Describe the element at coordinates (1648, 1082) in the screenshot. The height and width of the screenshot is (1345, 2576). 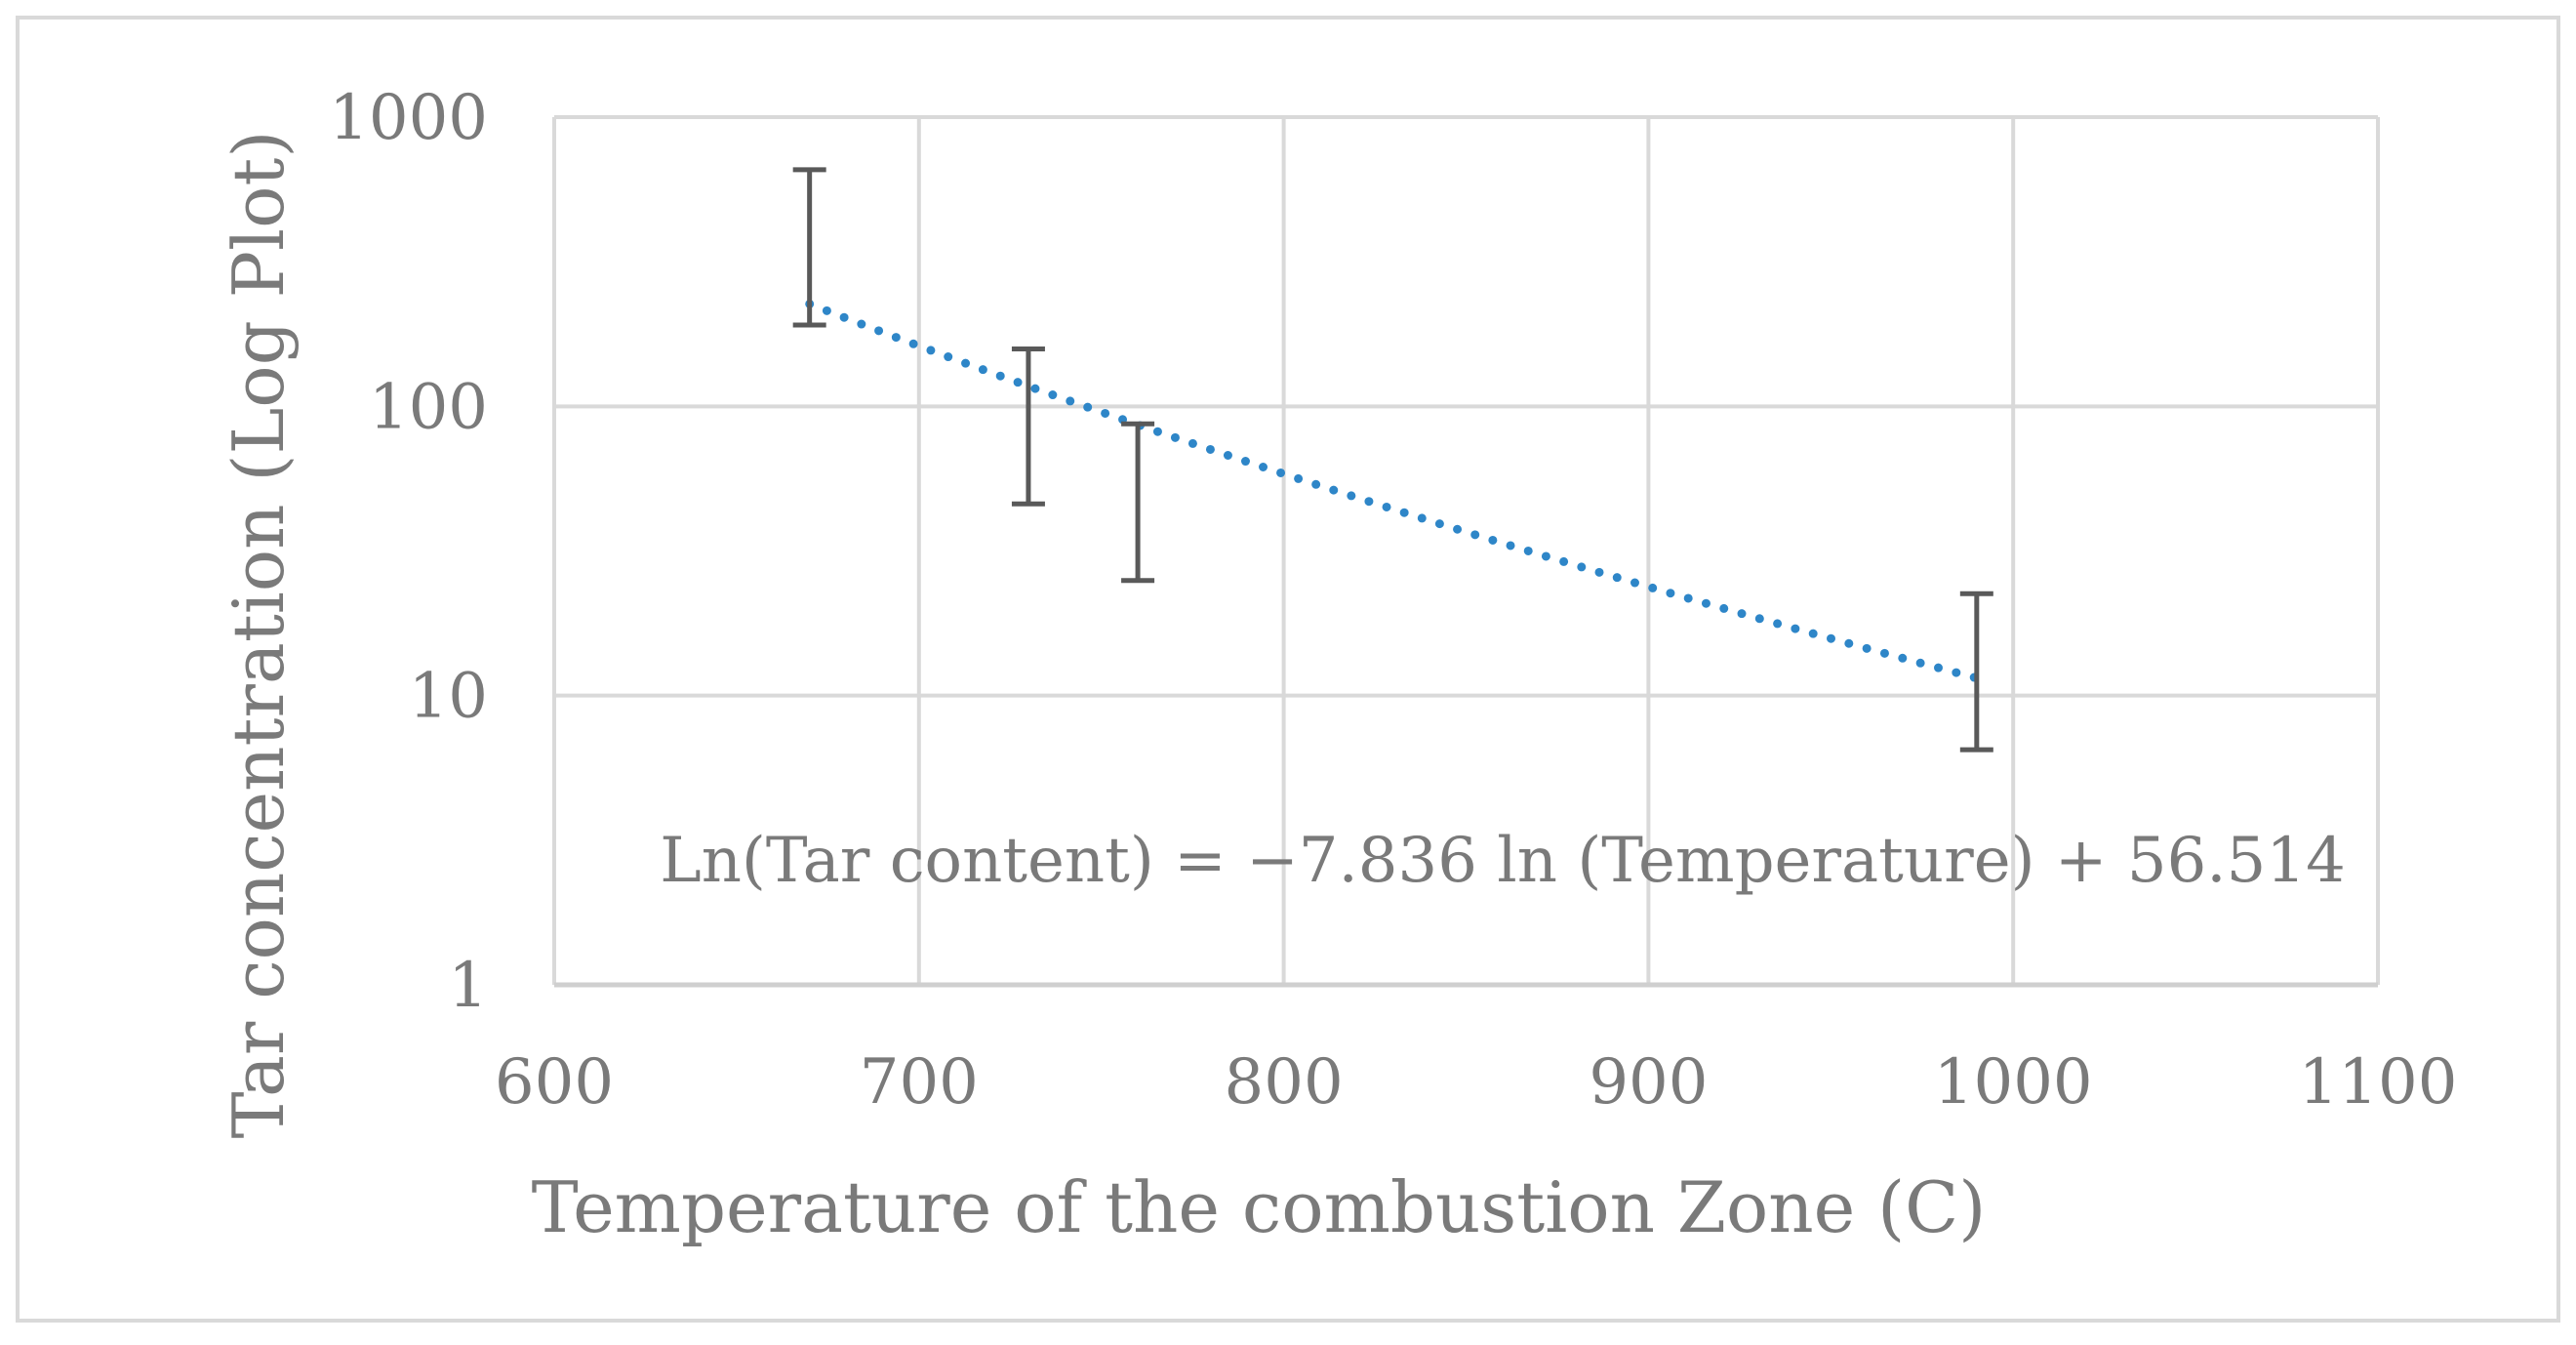
I see `x-tick-label: 900` at that location.